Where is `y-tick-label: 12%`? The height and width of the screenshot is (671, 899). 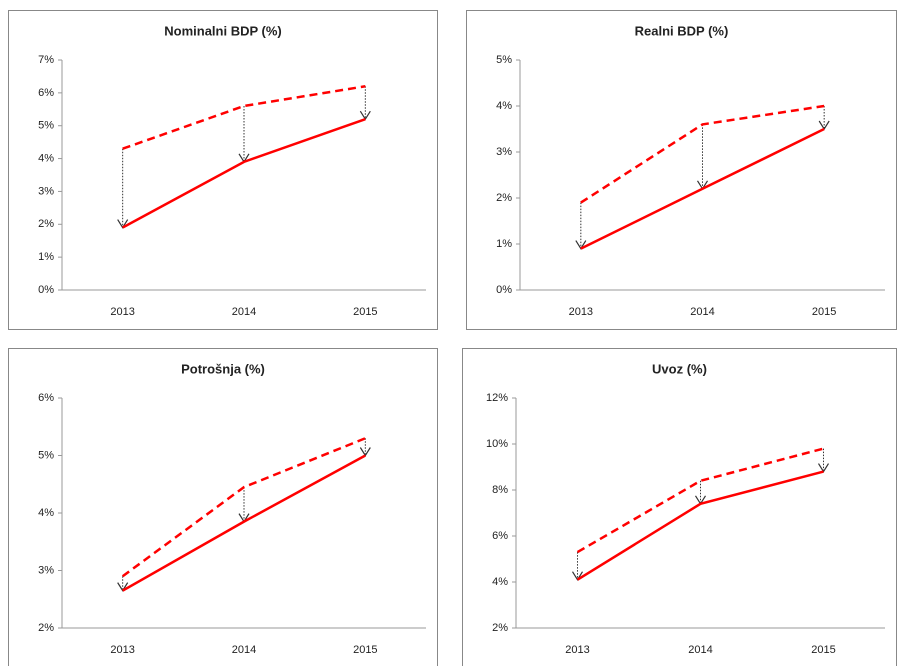
y-tick-label: 12% is located at coordinates (497, 398).